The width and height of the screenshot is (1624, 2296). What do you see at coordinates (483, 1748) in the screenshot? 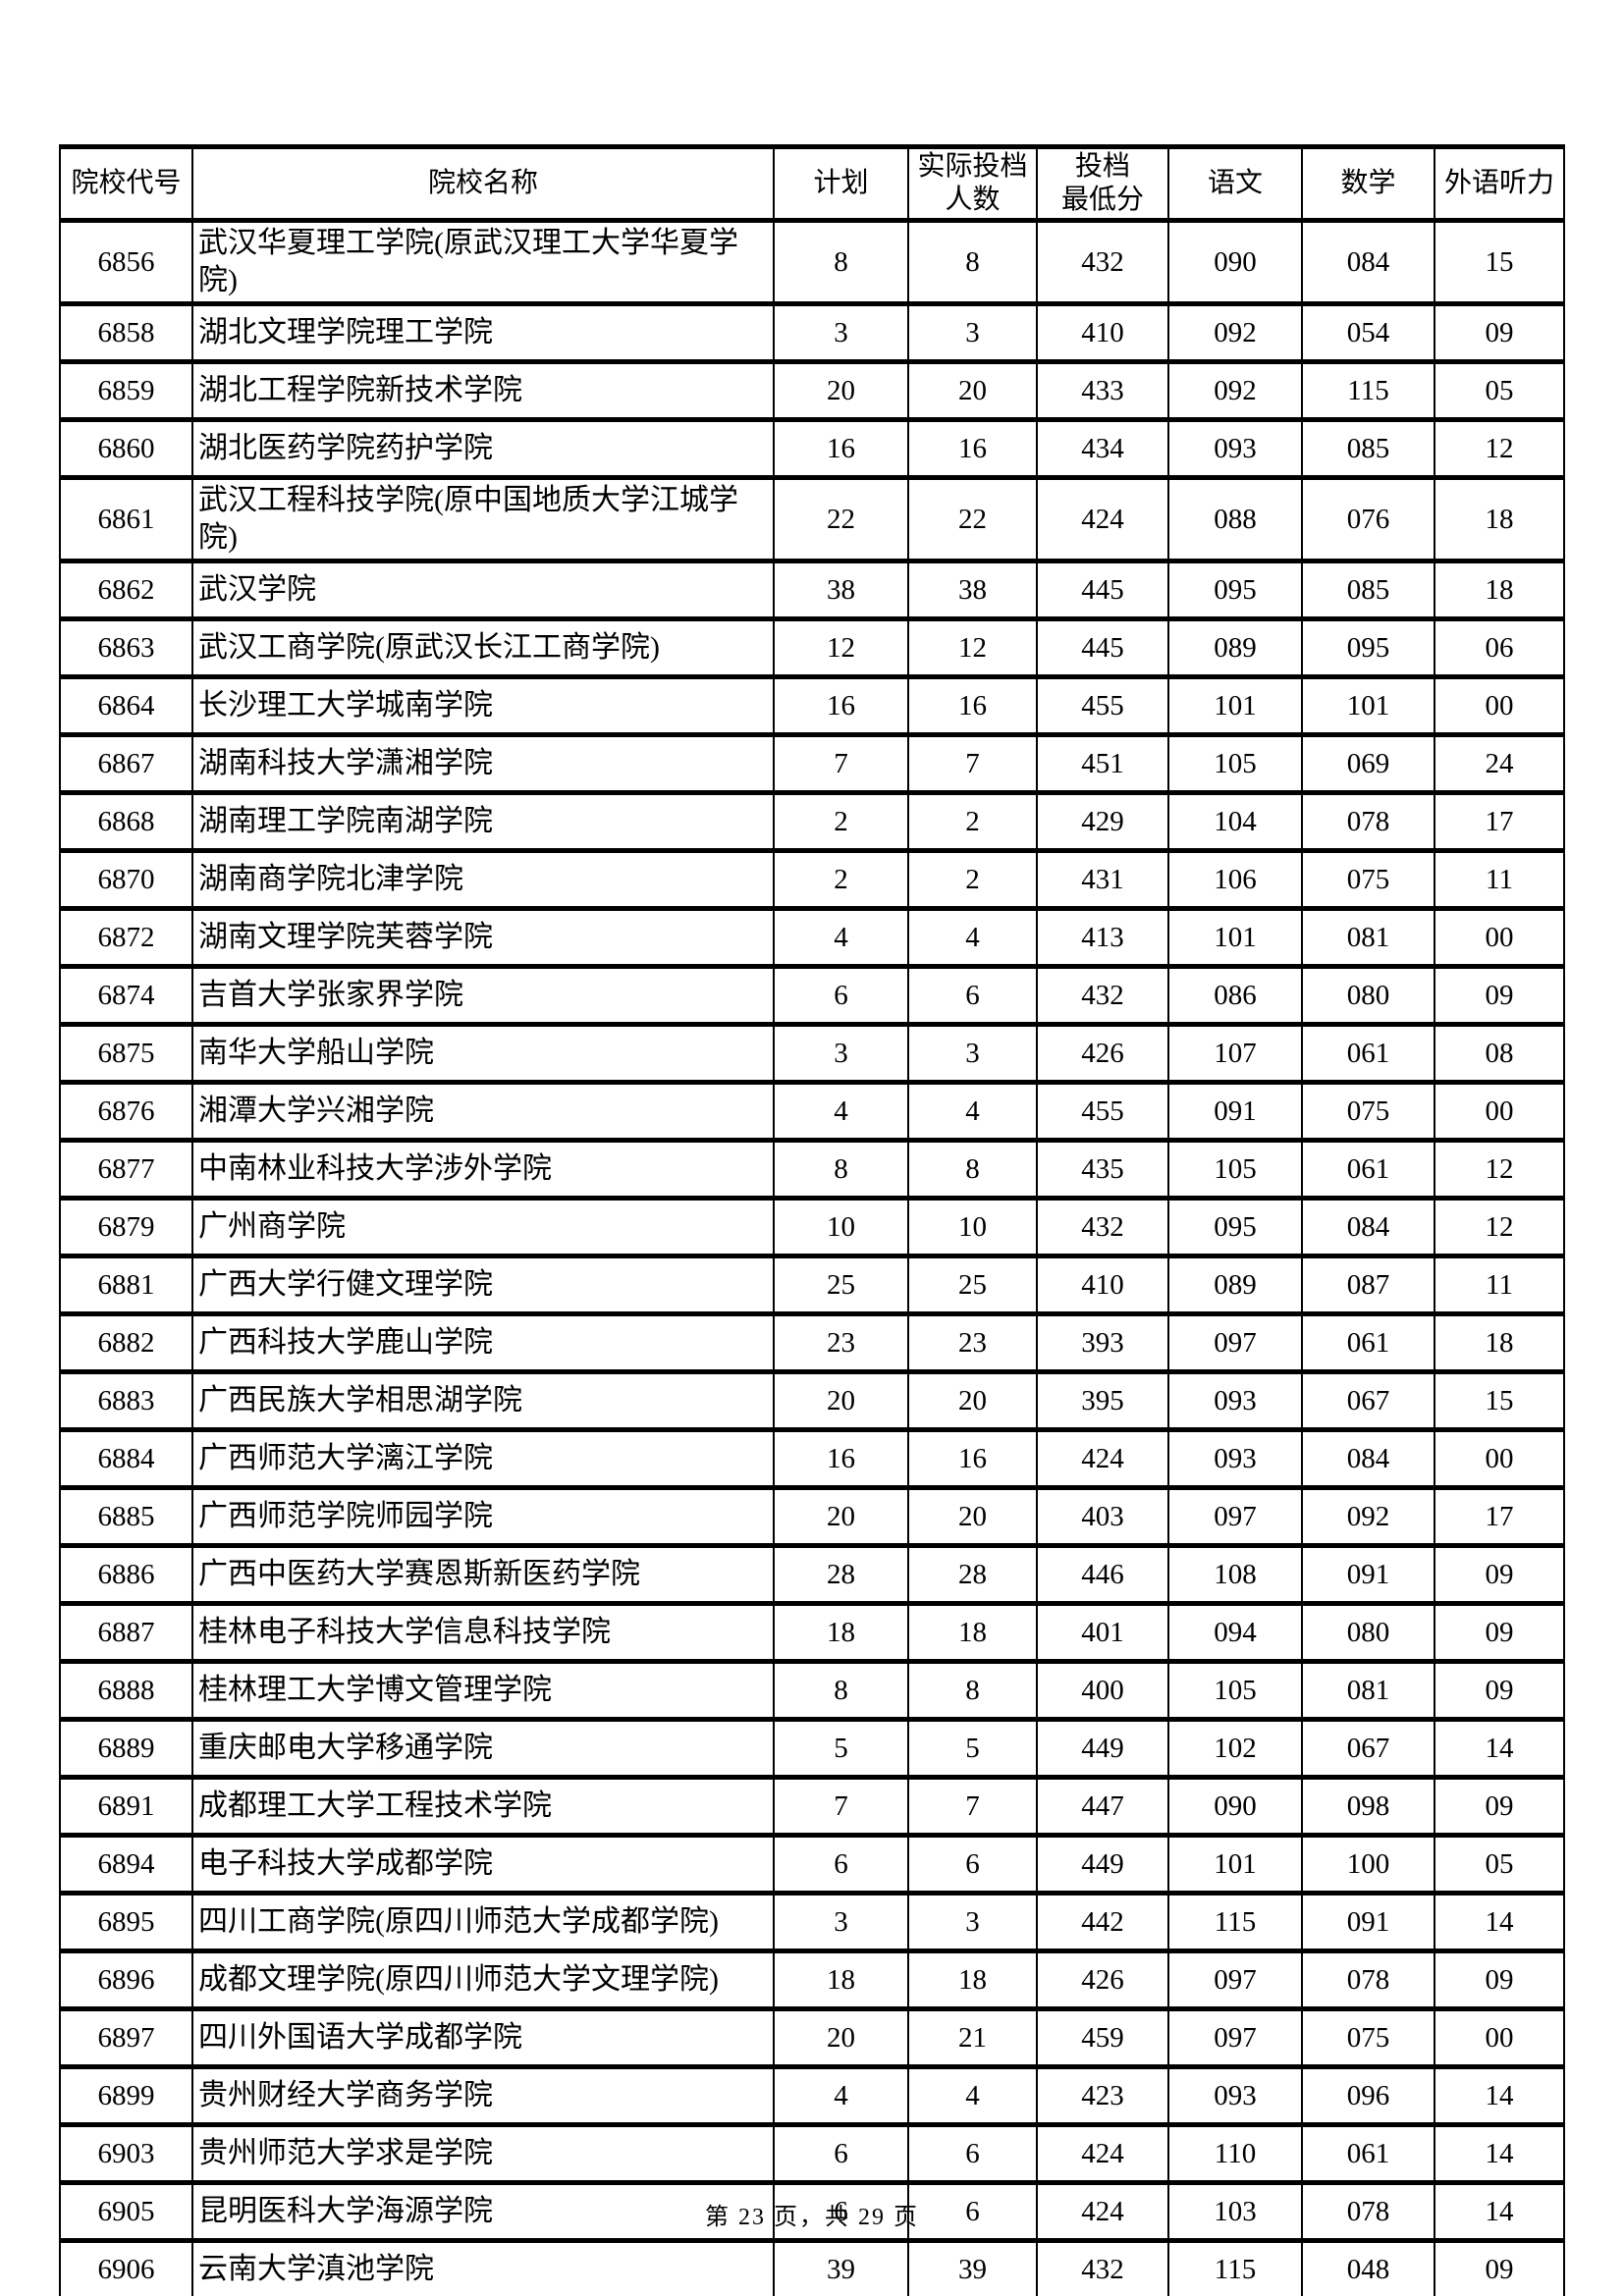
I see `college-name: 重庆邮电大学移通学院` at bounding box center [483, 1748].